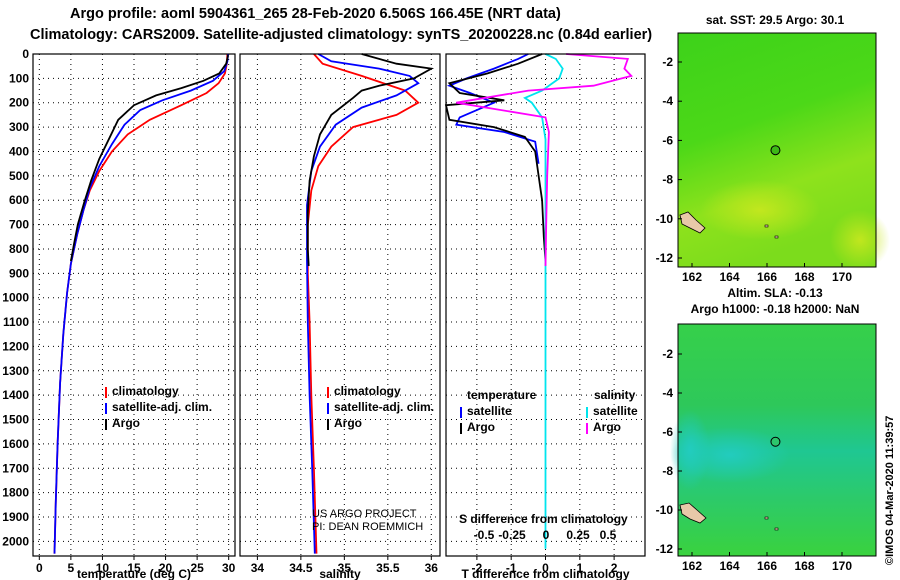 Image resolution: width=900 pixels, height=580 pixels. Describe the element at coordinates (692, 277) in the screenshot. I see `map-lon-tick: 162` at that location.